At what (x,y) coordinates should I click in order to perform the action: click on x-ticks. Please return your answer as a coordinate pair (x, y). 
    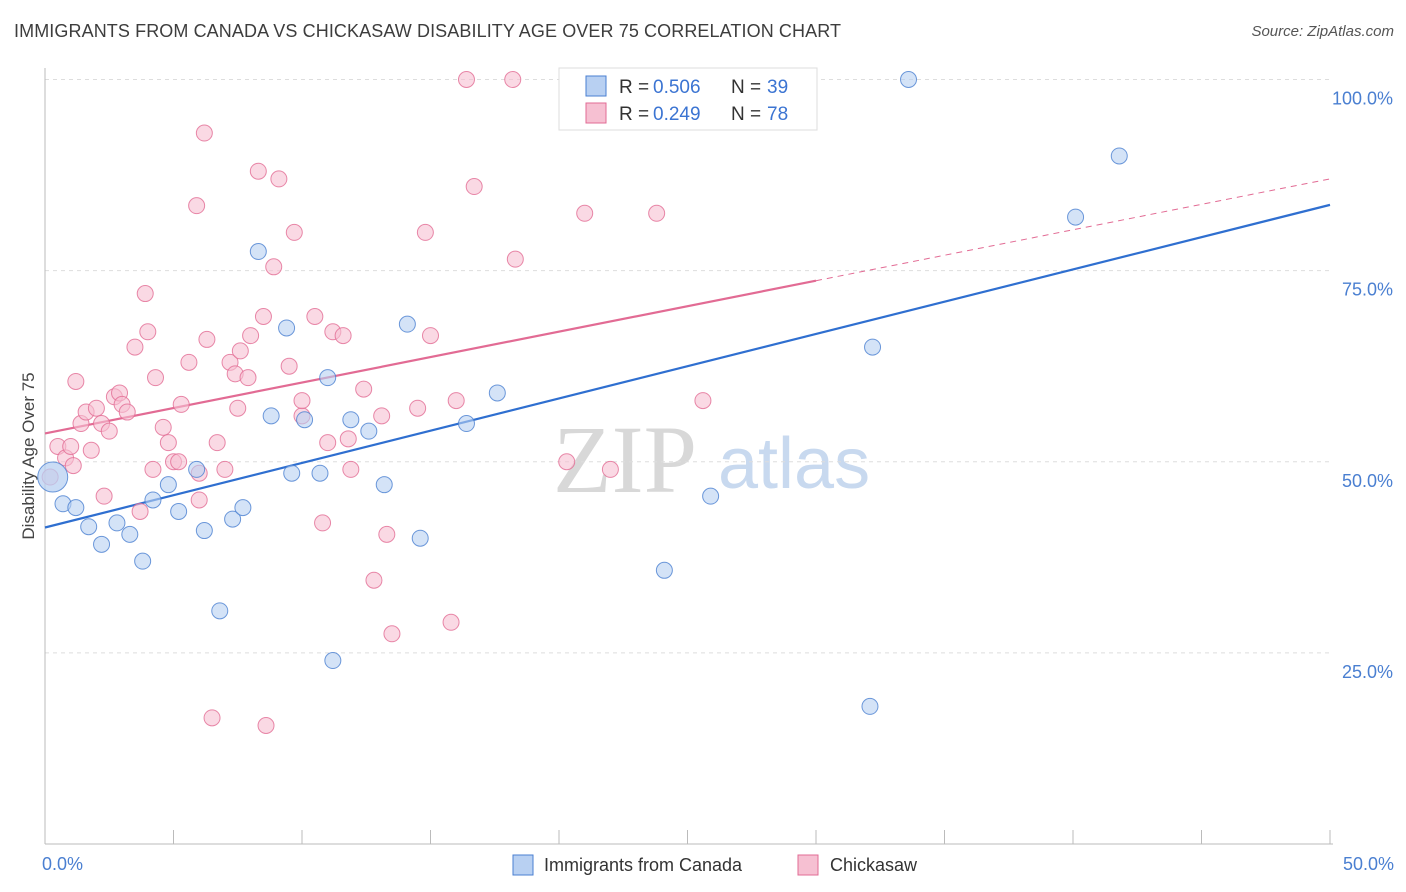
    Looking at the image, I should click on (687, 837).